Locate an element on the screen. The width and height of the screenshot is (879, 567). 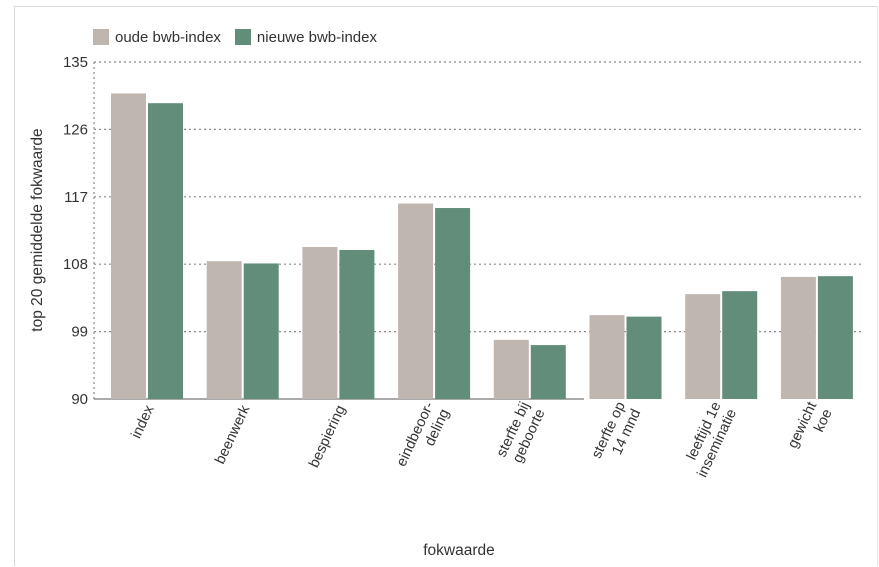
y-axis-title: top 20 gemiddelde fokwaarde is located at coordinates (37, 229).